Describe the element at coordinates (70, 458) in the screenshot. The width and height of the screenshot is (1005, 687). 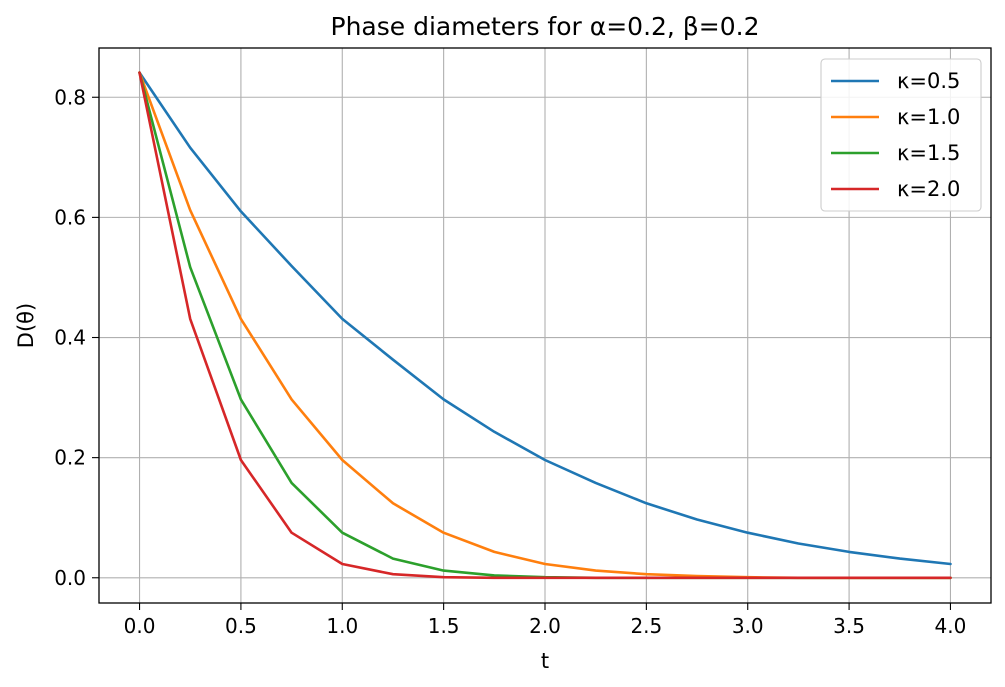
I see `y-tick-label: 0.2` at that location.